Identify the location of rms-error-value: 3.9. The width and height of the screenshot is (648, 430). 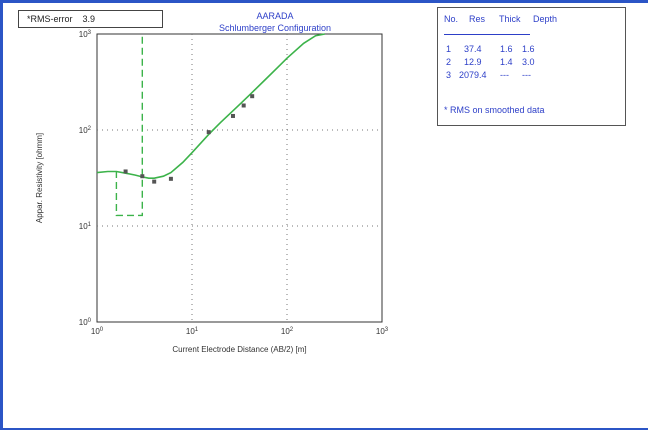
(89, 19).